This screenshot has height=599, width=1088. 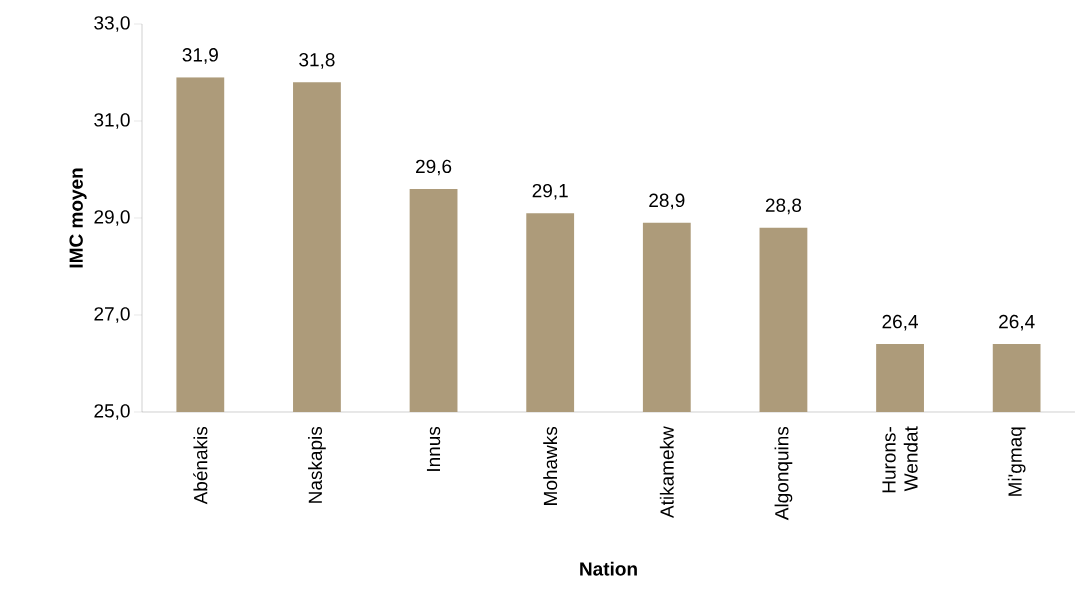 What do you see at coordinates (608, 568) in the screenshot?
I see `x-axis-title: Nation` at bounding box center [608, 568].